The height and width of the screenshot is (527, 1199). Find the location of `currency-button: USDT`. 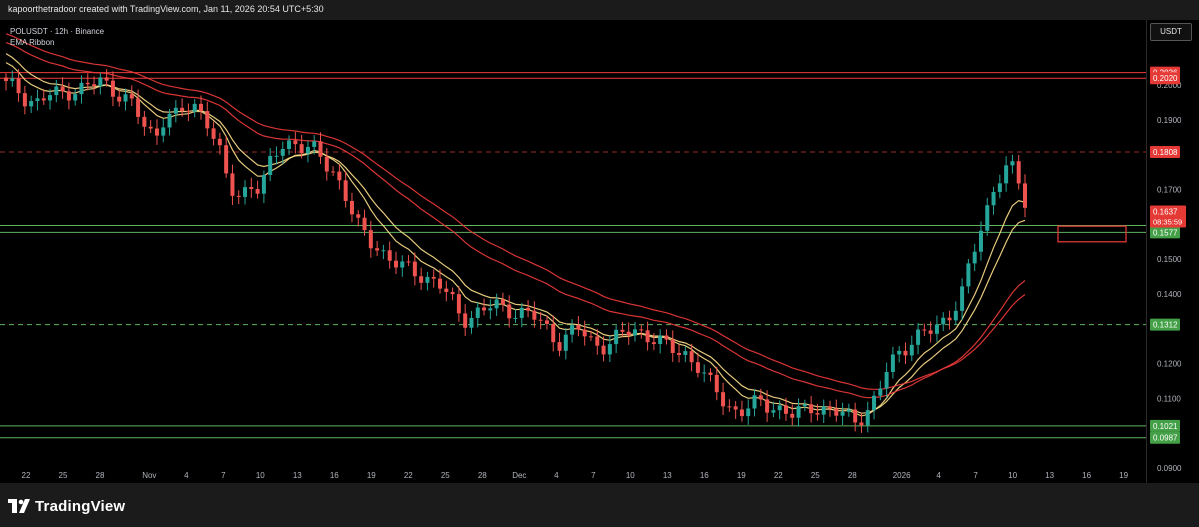

currency-button: USDT is located at coordinates (1171, 32).